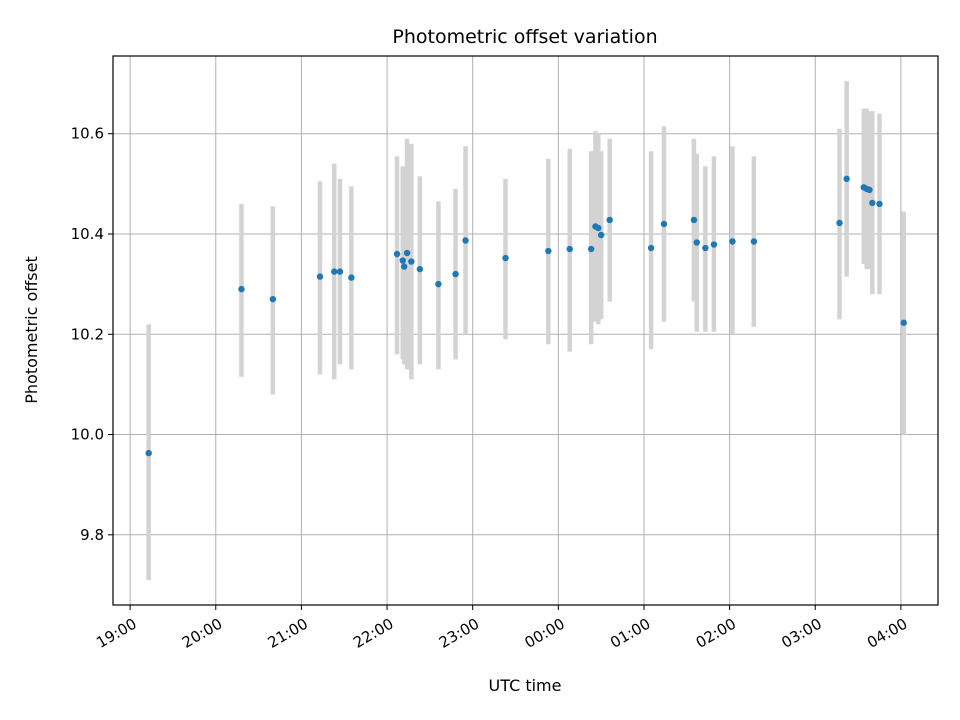  I want to click on y-axis-label: Photometric offset, so click(31, 330).